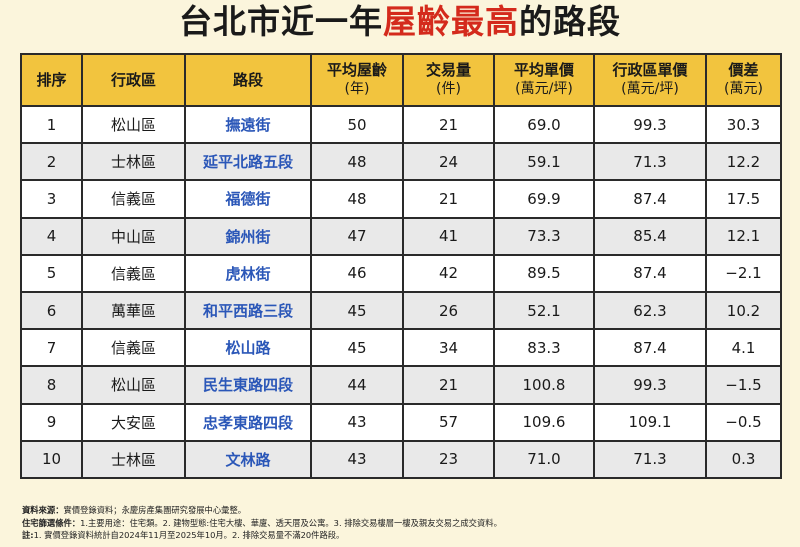  Describe the element at coordinates (51, 199) in the screenshot. I see `cell-rank: 3` at that location.